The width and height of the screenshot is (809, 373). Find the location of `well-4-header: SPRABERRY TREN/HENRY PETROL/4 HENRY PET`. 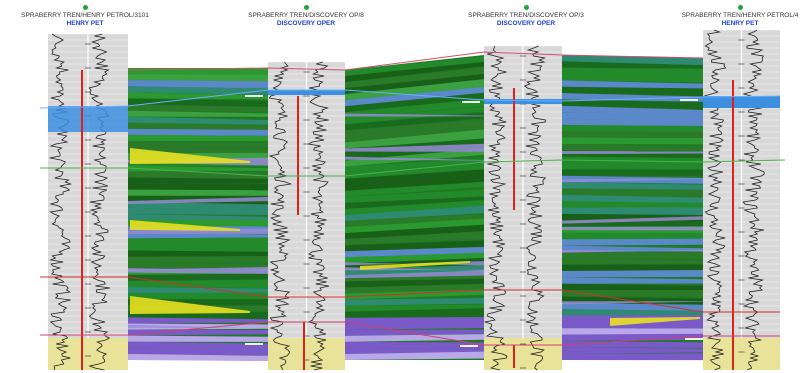

well-4-header: SPRABERRY TREN/HENRY PETROL/4 HENRY PET is located at coordinates (724, 20).